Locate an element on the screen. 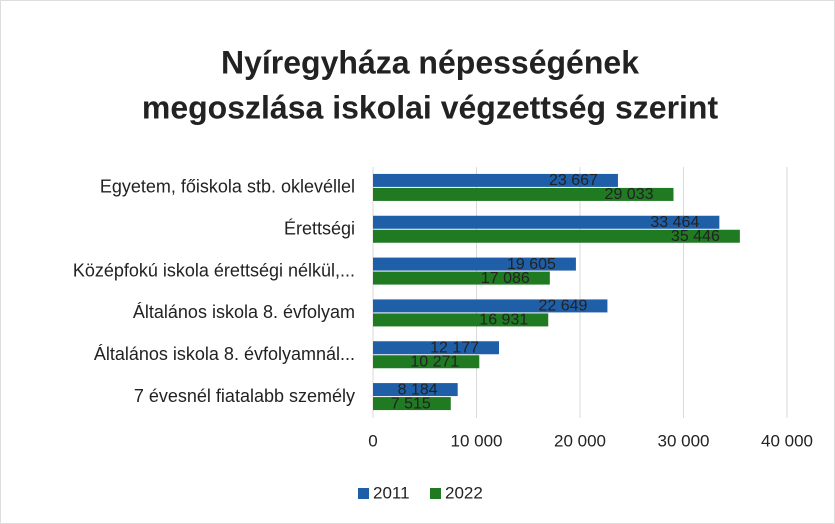  y-tick-label: Általános iskola 8. évfolyam is located at coordinates (244, 312).